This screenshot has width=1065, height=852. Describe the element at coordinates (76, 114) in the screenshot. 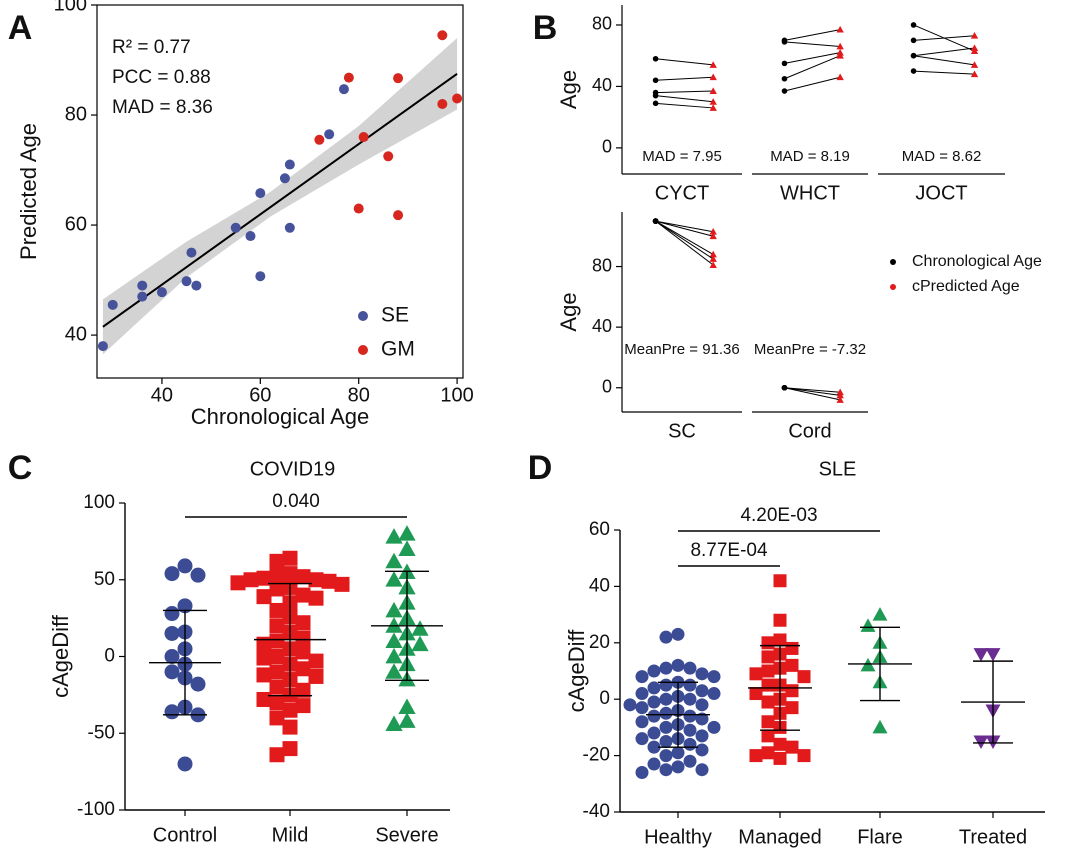

I see `y-tick-label: 80` at that location.